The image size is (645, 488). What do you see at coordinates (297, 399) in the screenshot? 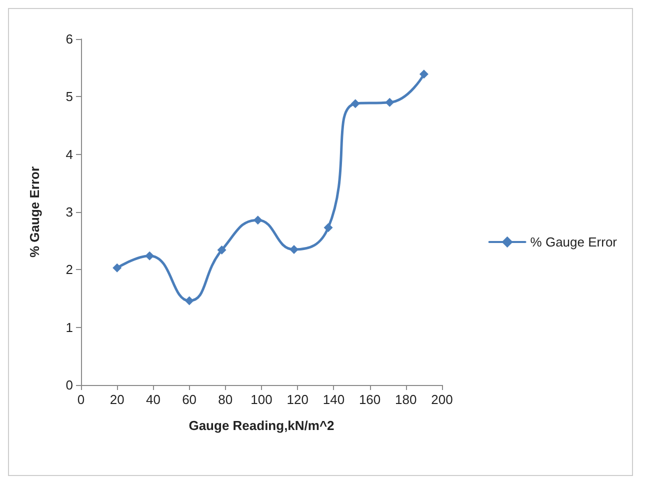
I see `x-tick-label: 120` at bounding box center [297, 399].